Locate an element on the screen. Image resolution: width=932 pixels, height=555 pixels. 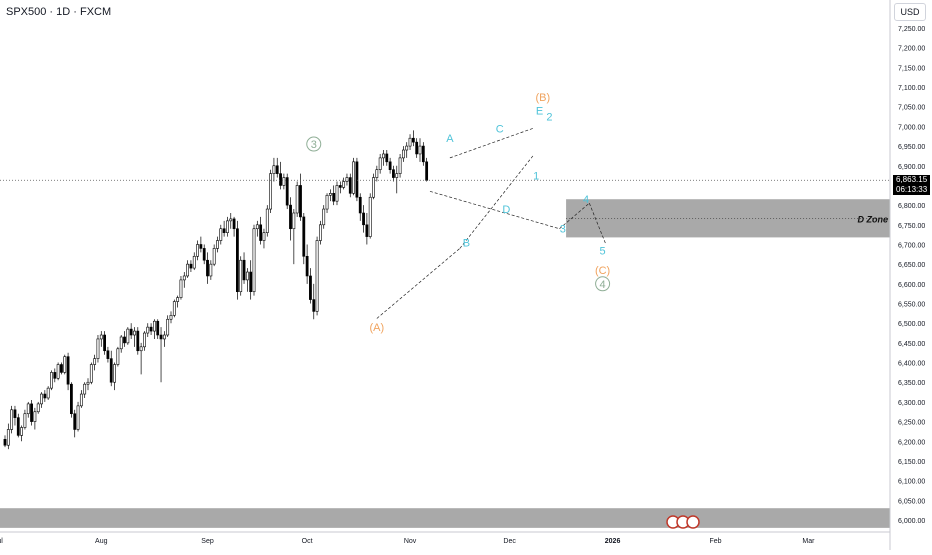
d-zone-label: D Zone is located at coordinates (873, 219).